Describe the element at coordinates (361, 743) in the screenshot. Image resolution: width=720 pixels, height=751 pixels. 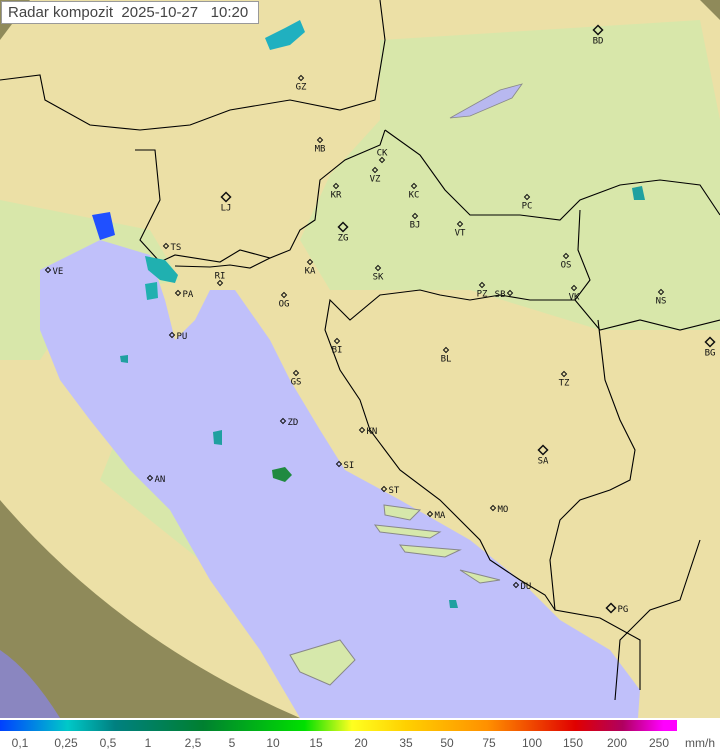
I see `legend-tick: 20` at that location.